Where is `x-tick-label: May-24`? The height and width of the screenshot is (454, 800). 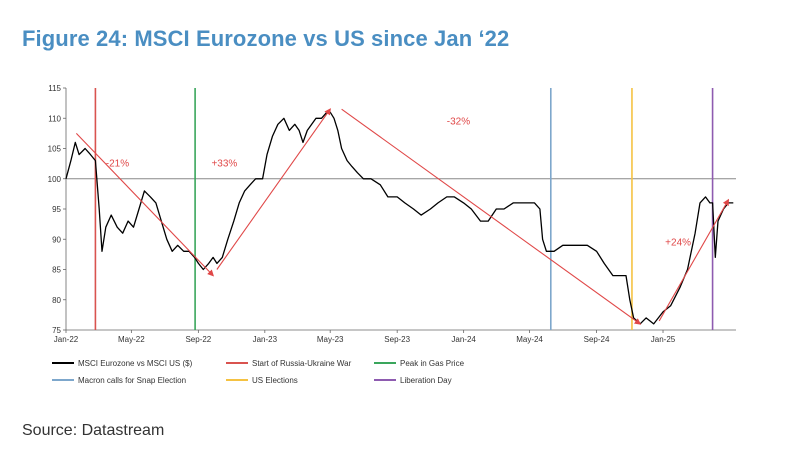 x-tick-label: May-24 is located at coordinates (529, 339).